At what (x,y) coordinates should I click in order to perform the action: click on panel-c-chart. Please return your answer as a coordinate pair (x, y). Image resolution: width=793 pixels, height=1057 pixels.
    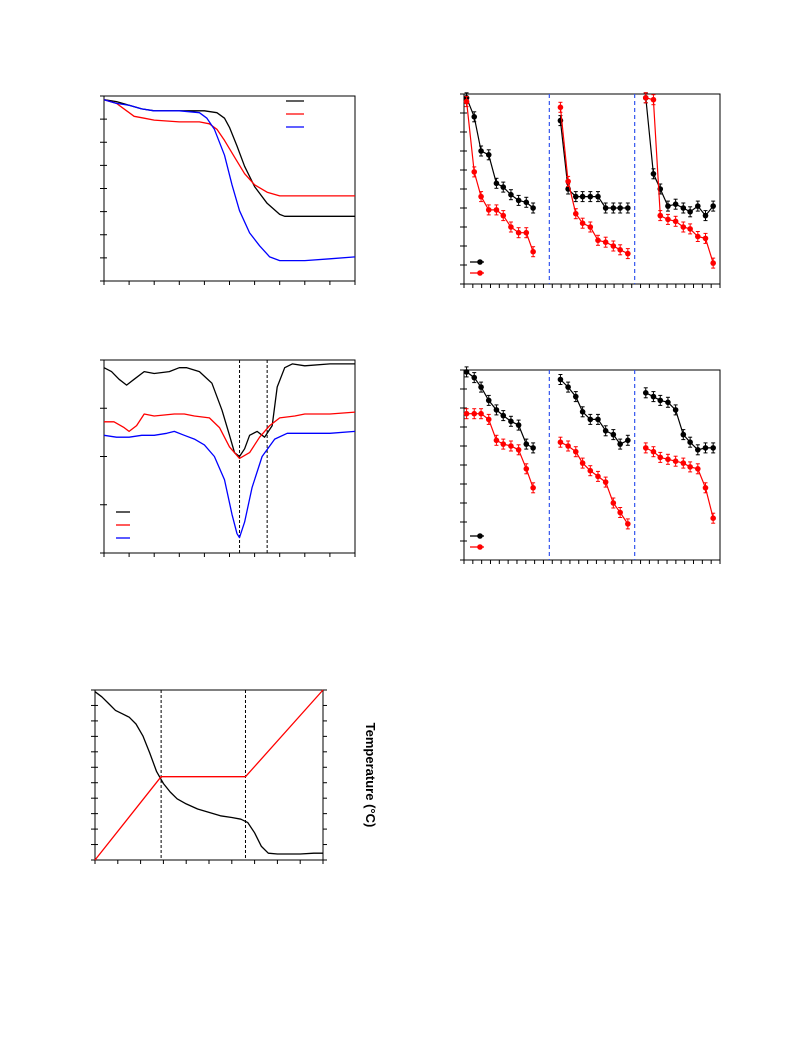
    Looking at the image, I should click on (228, 458).